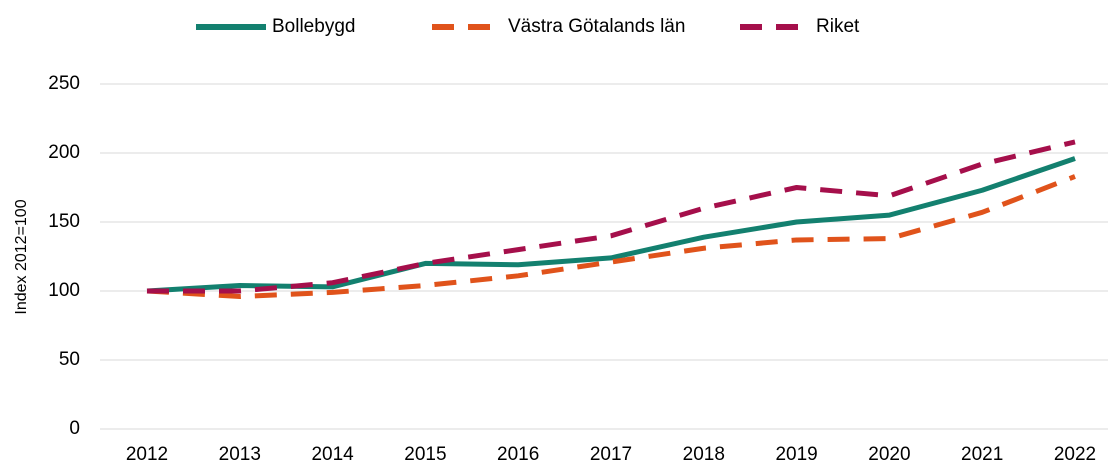 The image size is (1110, 468). What do you see at coordinates (1075, 454) in the screenshot?
I see `x-tick-label: 2022` at bounding box center [1075, 454].